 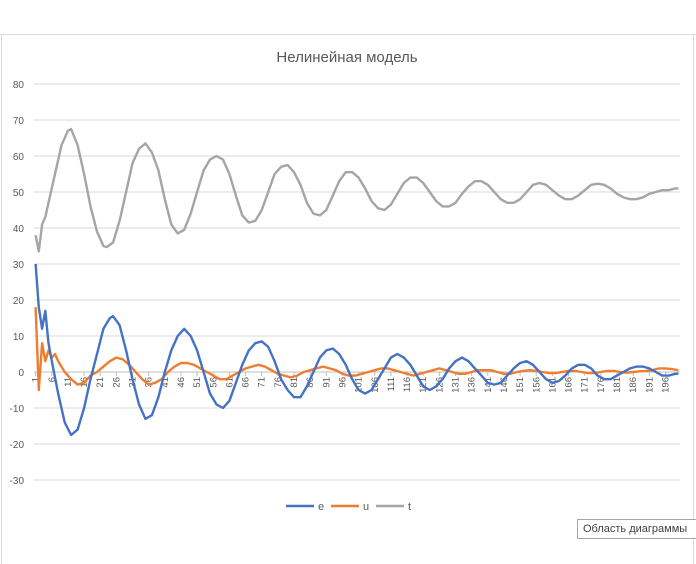 I want to click on y-tick-label: -10, so click(x=17, y=409).